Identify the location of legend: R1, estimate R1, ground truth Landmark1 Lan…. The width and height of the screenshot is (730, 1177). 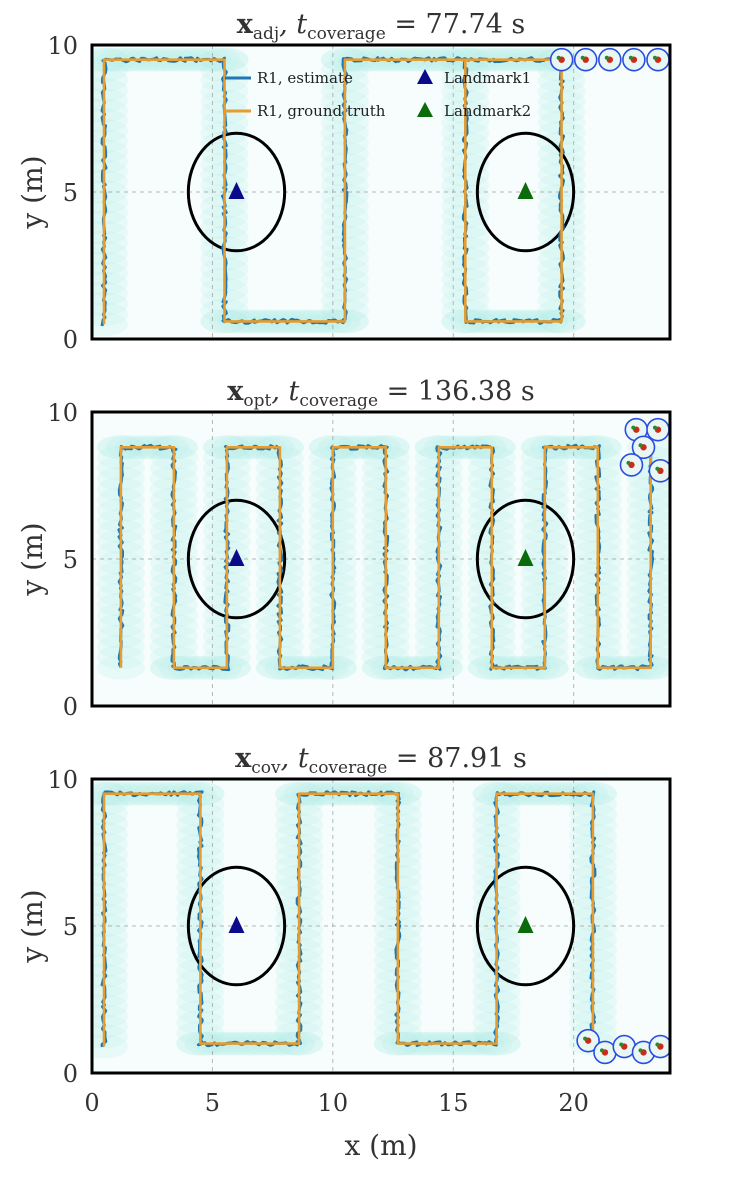
(378, 94).